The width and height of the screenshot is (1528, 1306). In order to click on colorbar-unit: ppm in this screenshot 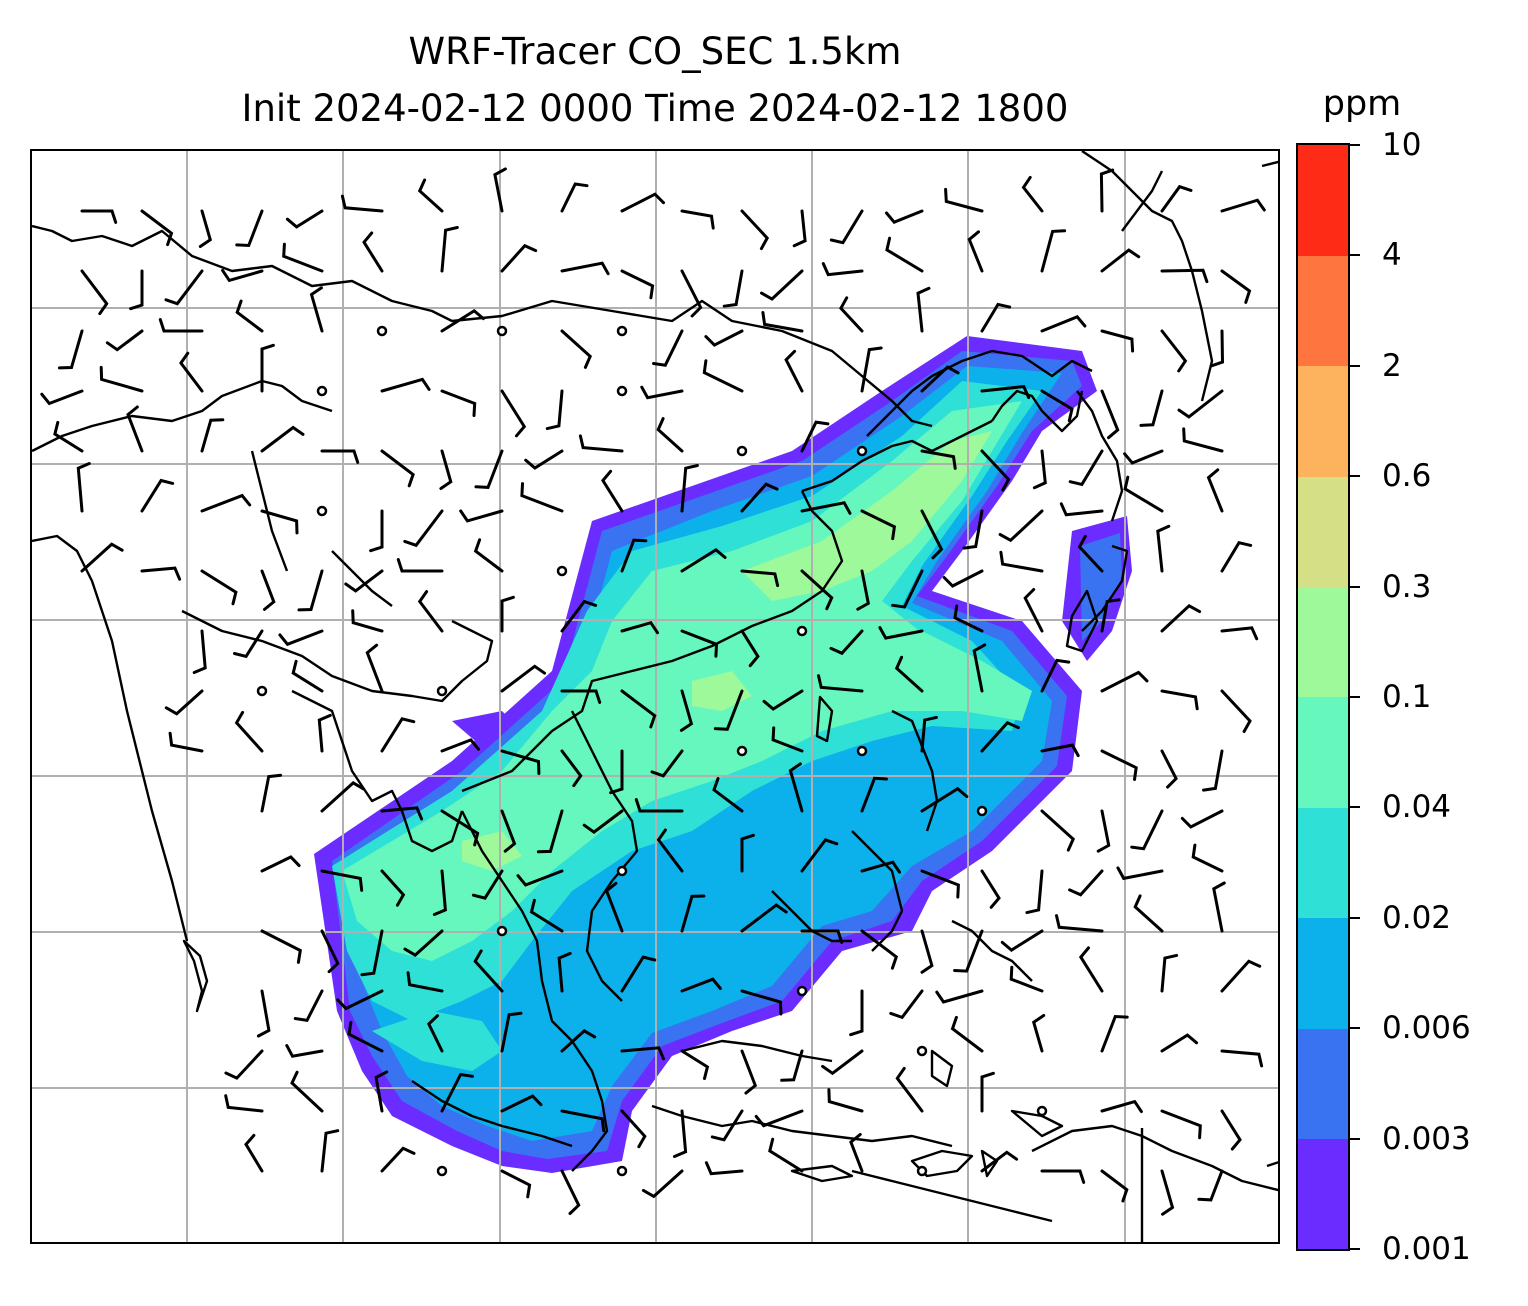, I will do `click(1362, 104)`.